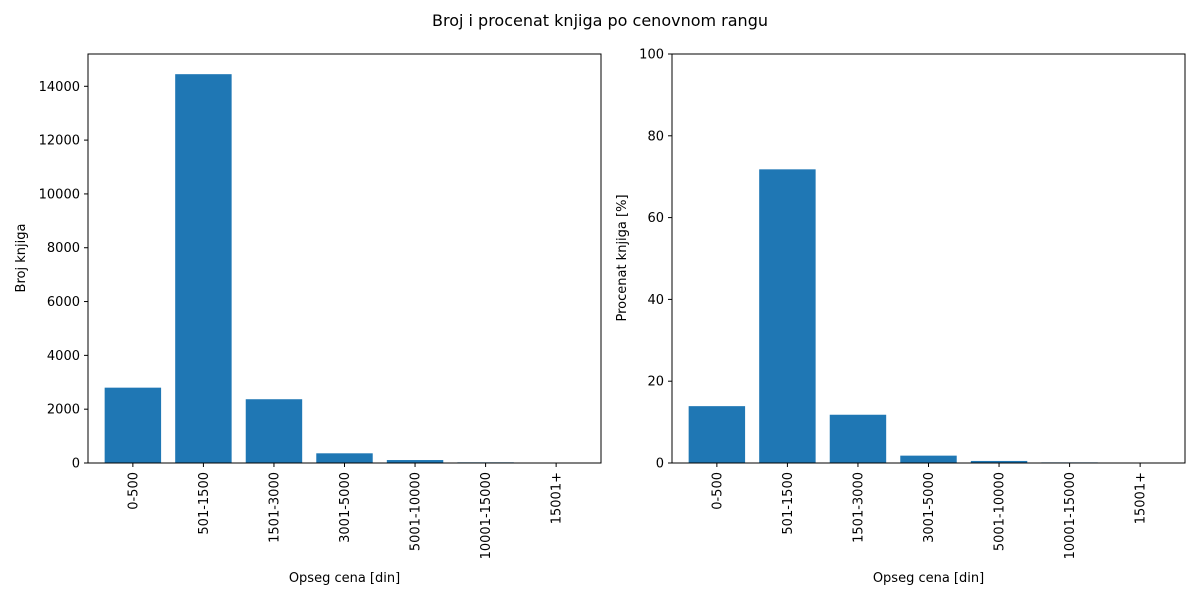 This screenshot has width=1200, height=600. Describe the element at coordinates (600, 20) in the screenshot. I see `figure-title: Broj i procenat knjiga po cenovnom rangu` at that location.